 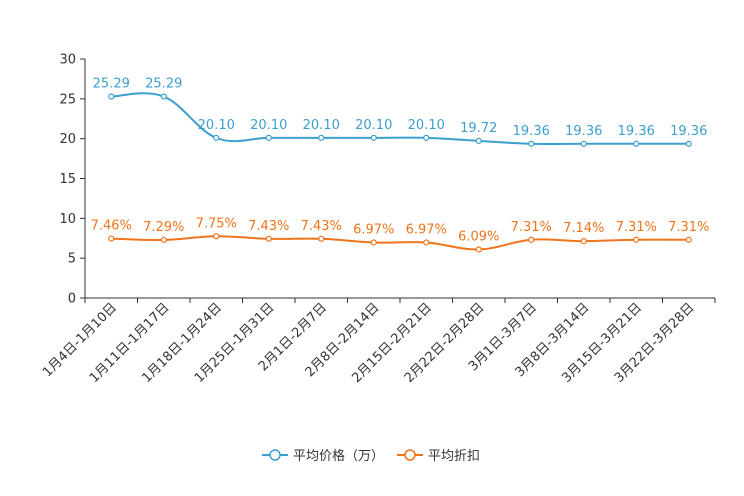 What do you see at coordinates (67, 179) in the screenshot?
I see `y-tick-label: 15` at bounding box center [67, 179].